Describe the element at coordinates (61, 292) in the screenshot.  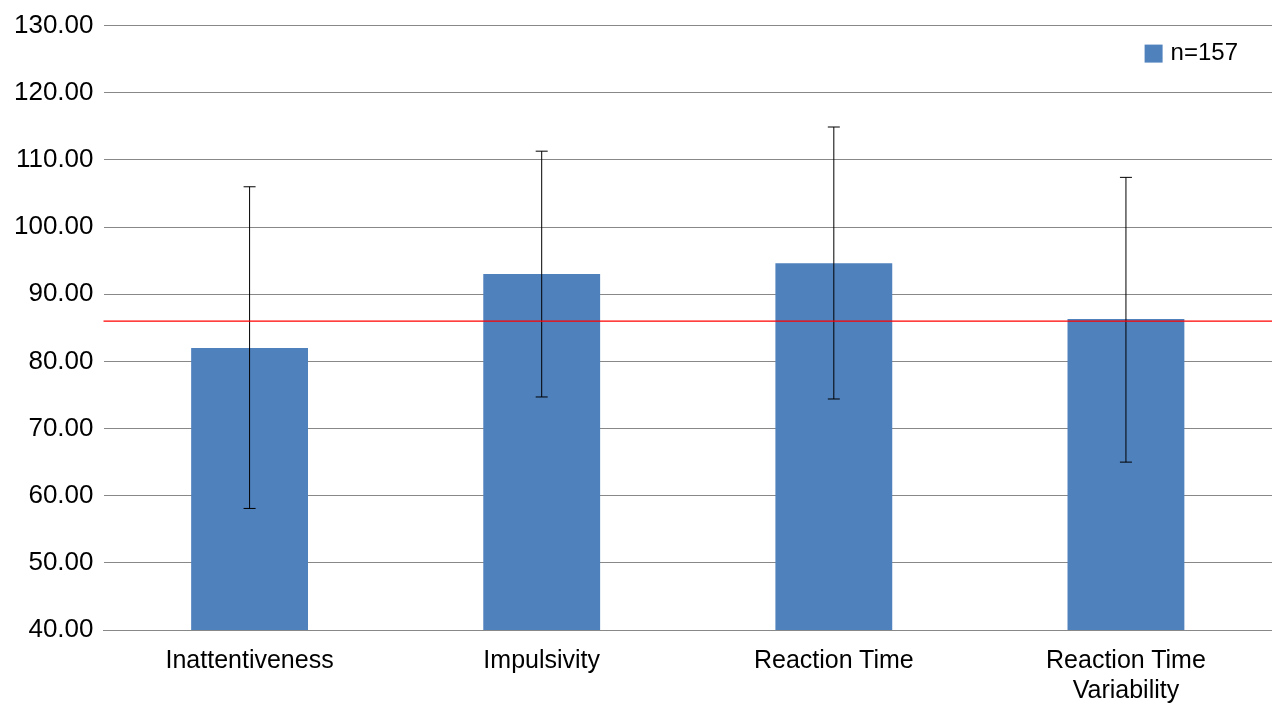
I see `y-tick-label: 90.00` at that location.